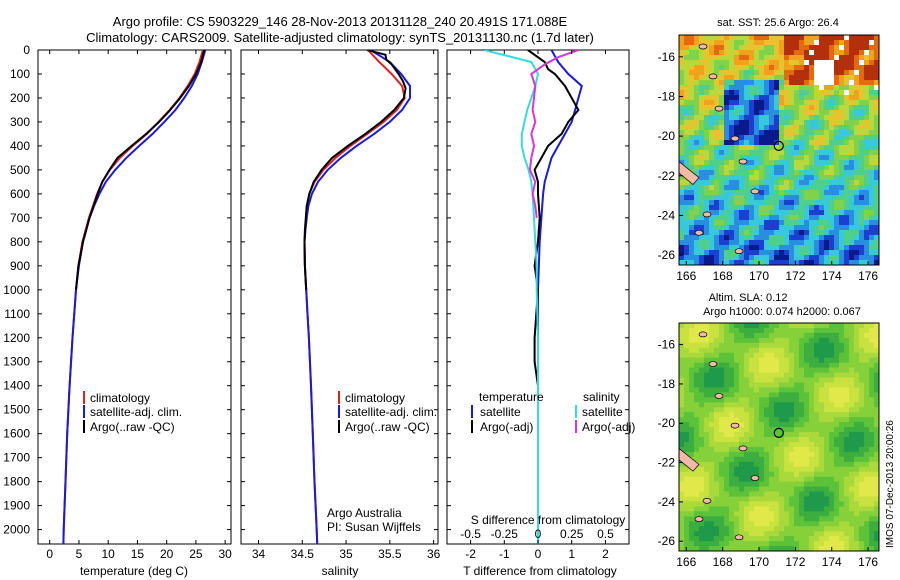 The height and width of the screenshot is (580, 900). What do you see at coordinates (109, 554) in the screenshot?
I see `temperature-x-tick-label: 10` at bounding box center [109, 554].